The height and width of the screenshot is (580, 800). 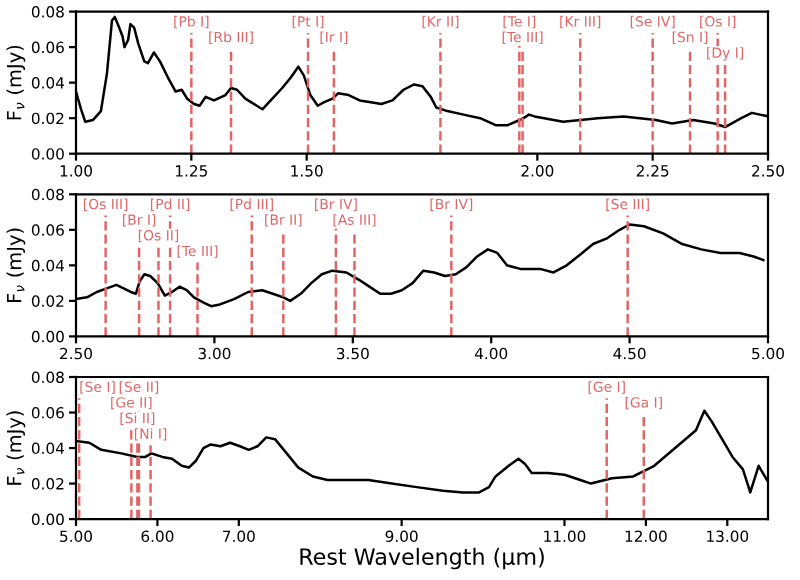 I want to click on x-axis-title: Rest Wavelength (μm), so click(x=422, y=558).